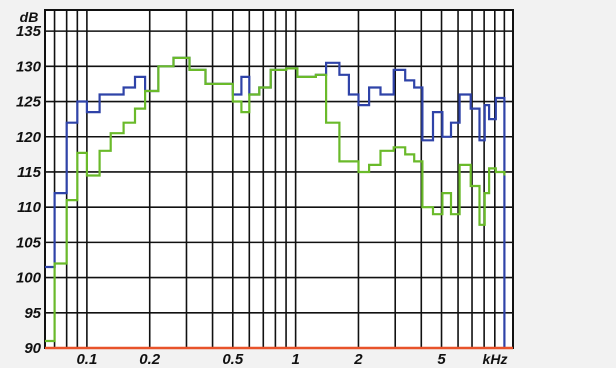 The width and height of the screenshot is (616, 368). What do you see at coordinates (32, 313) in the screenshot?
I see `y-tick-label: 95` at bounding box center [32, 313].